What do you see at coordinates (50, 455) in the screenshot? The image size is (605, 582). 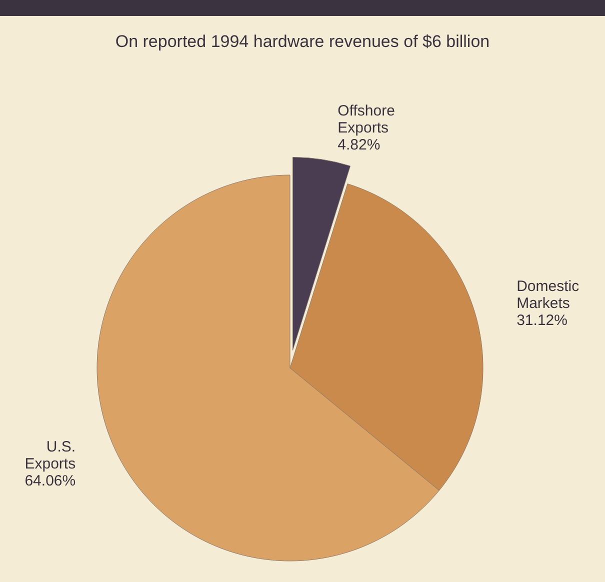 I see `slice-label: U.S. Exports` at bounding box center [50, 455].